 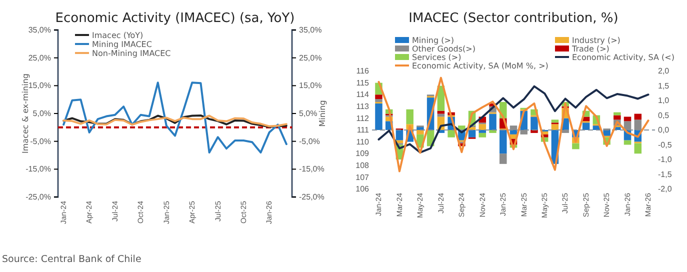 I want to click on y2-tick-label: 1,5, so click(x=664, y=85).